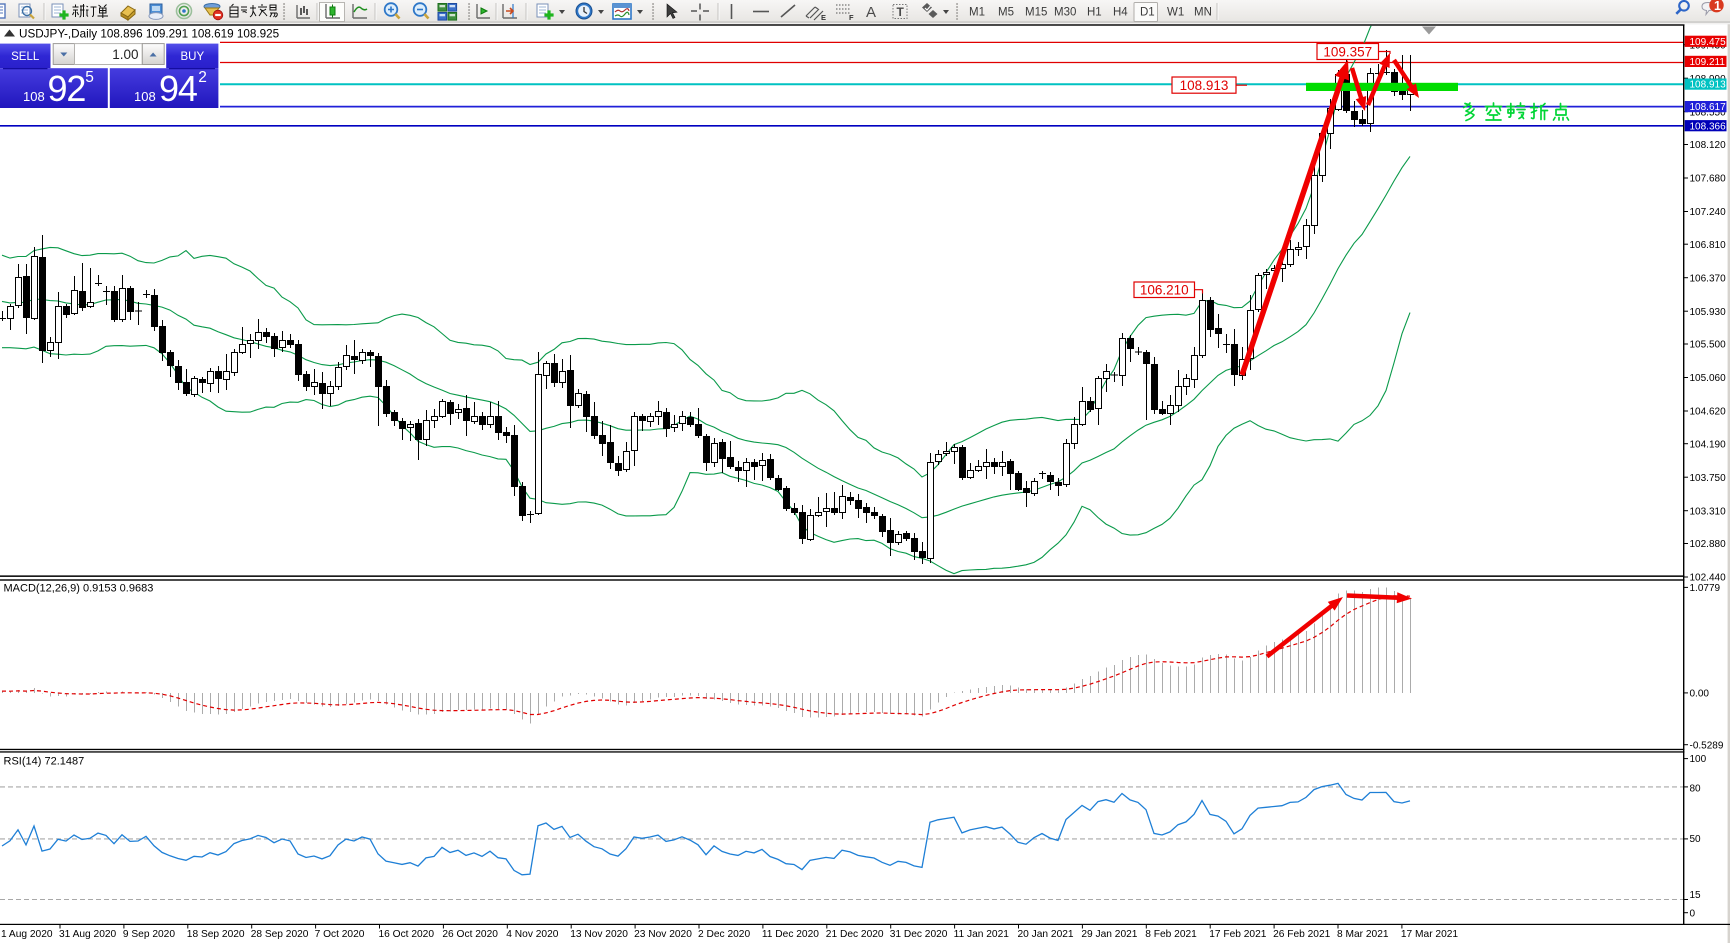 This screenshot has height=943, width=1730. Describe the element at coordinates (1203, 13) in the screenshot. I see `svg-text: MN` at that location.